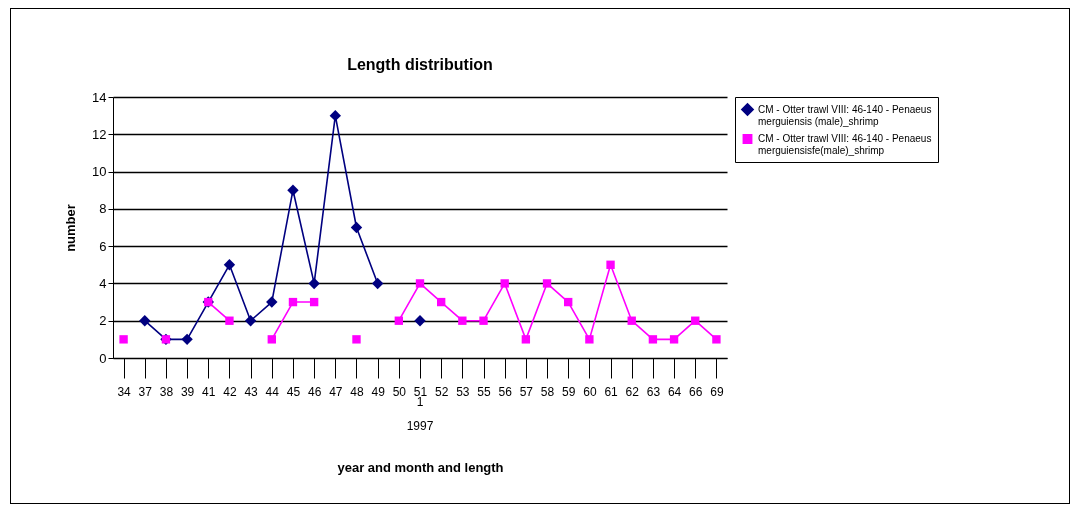  Describe the element at coordinates (569, 391) in the screenshot. I see `x-tick-label: 59` at that location.